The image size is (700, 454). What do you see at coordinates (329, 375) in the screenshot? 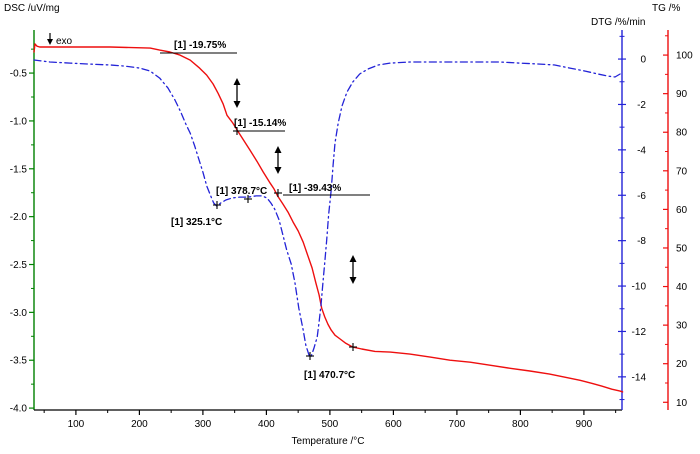
I see `peak-temp-label: [1] 470.7°C` at bounding box center [329, 375].